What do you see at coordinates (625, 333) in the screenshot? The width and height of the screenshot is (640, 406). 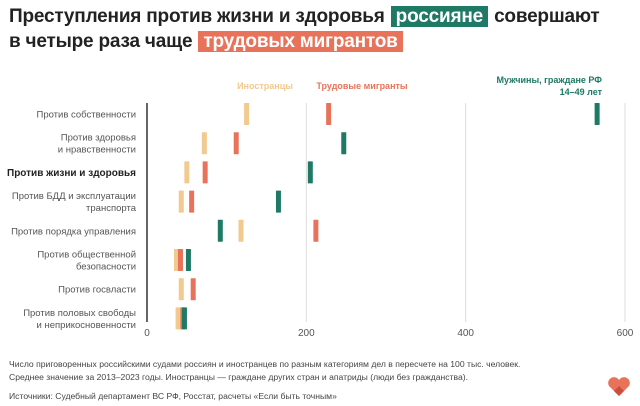 I see `x-tick-label: 600` at bounding box center [625, 333].